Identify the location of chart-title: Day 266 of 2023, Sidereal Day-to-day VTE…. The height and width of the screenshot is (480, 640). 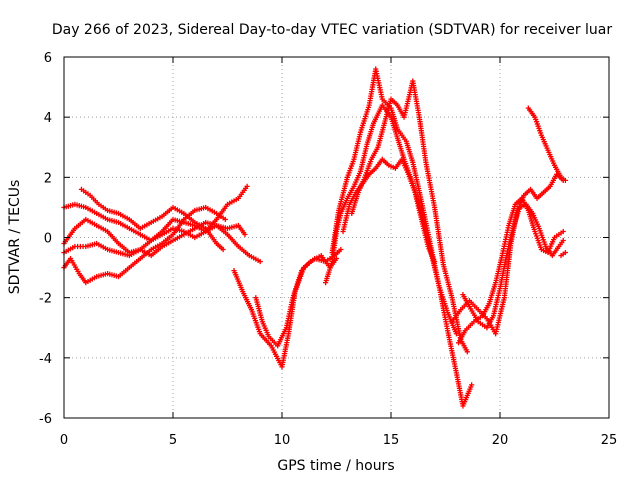
(332, 30).